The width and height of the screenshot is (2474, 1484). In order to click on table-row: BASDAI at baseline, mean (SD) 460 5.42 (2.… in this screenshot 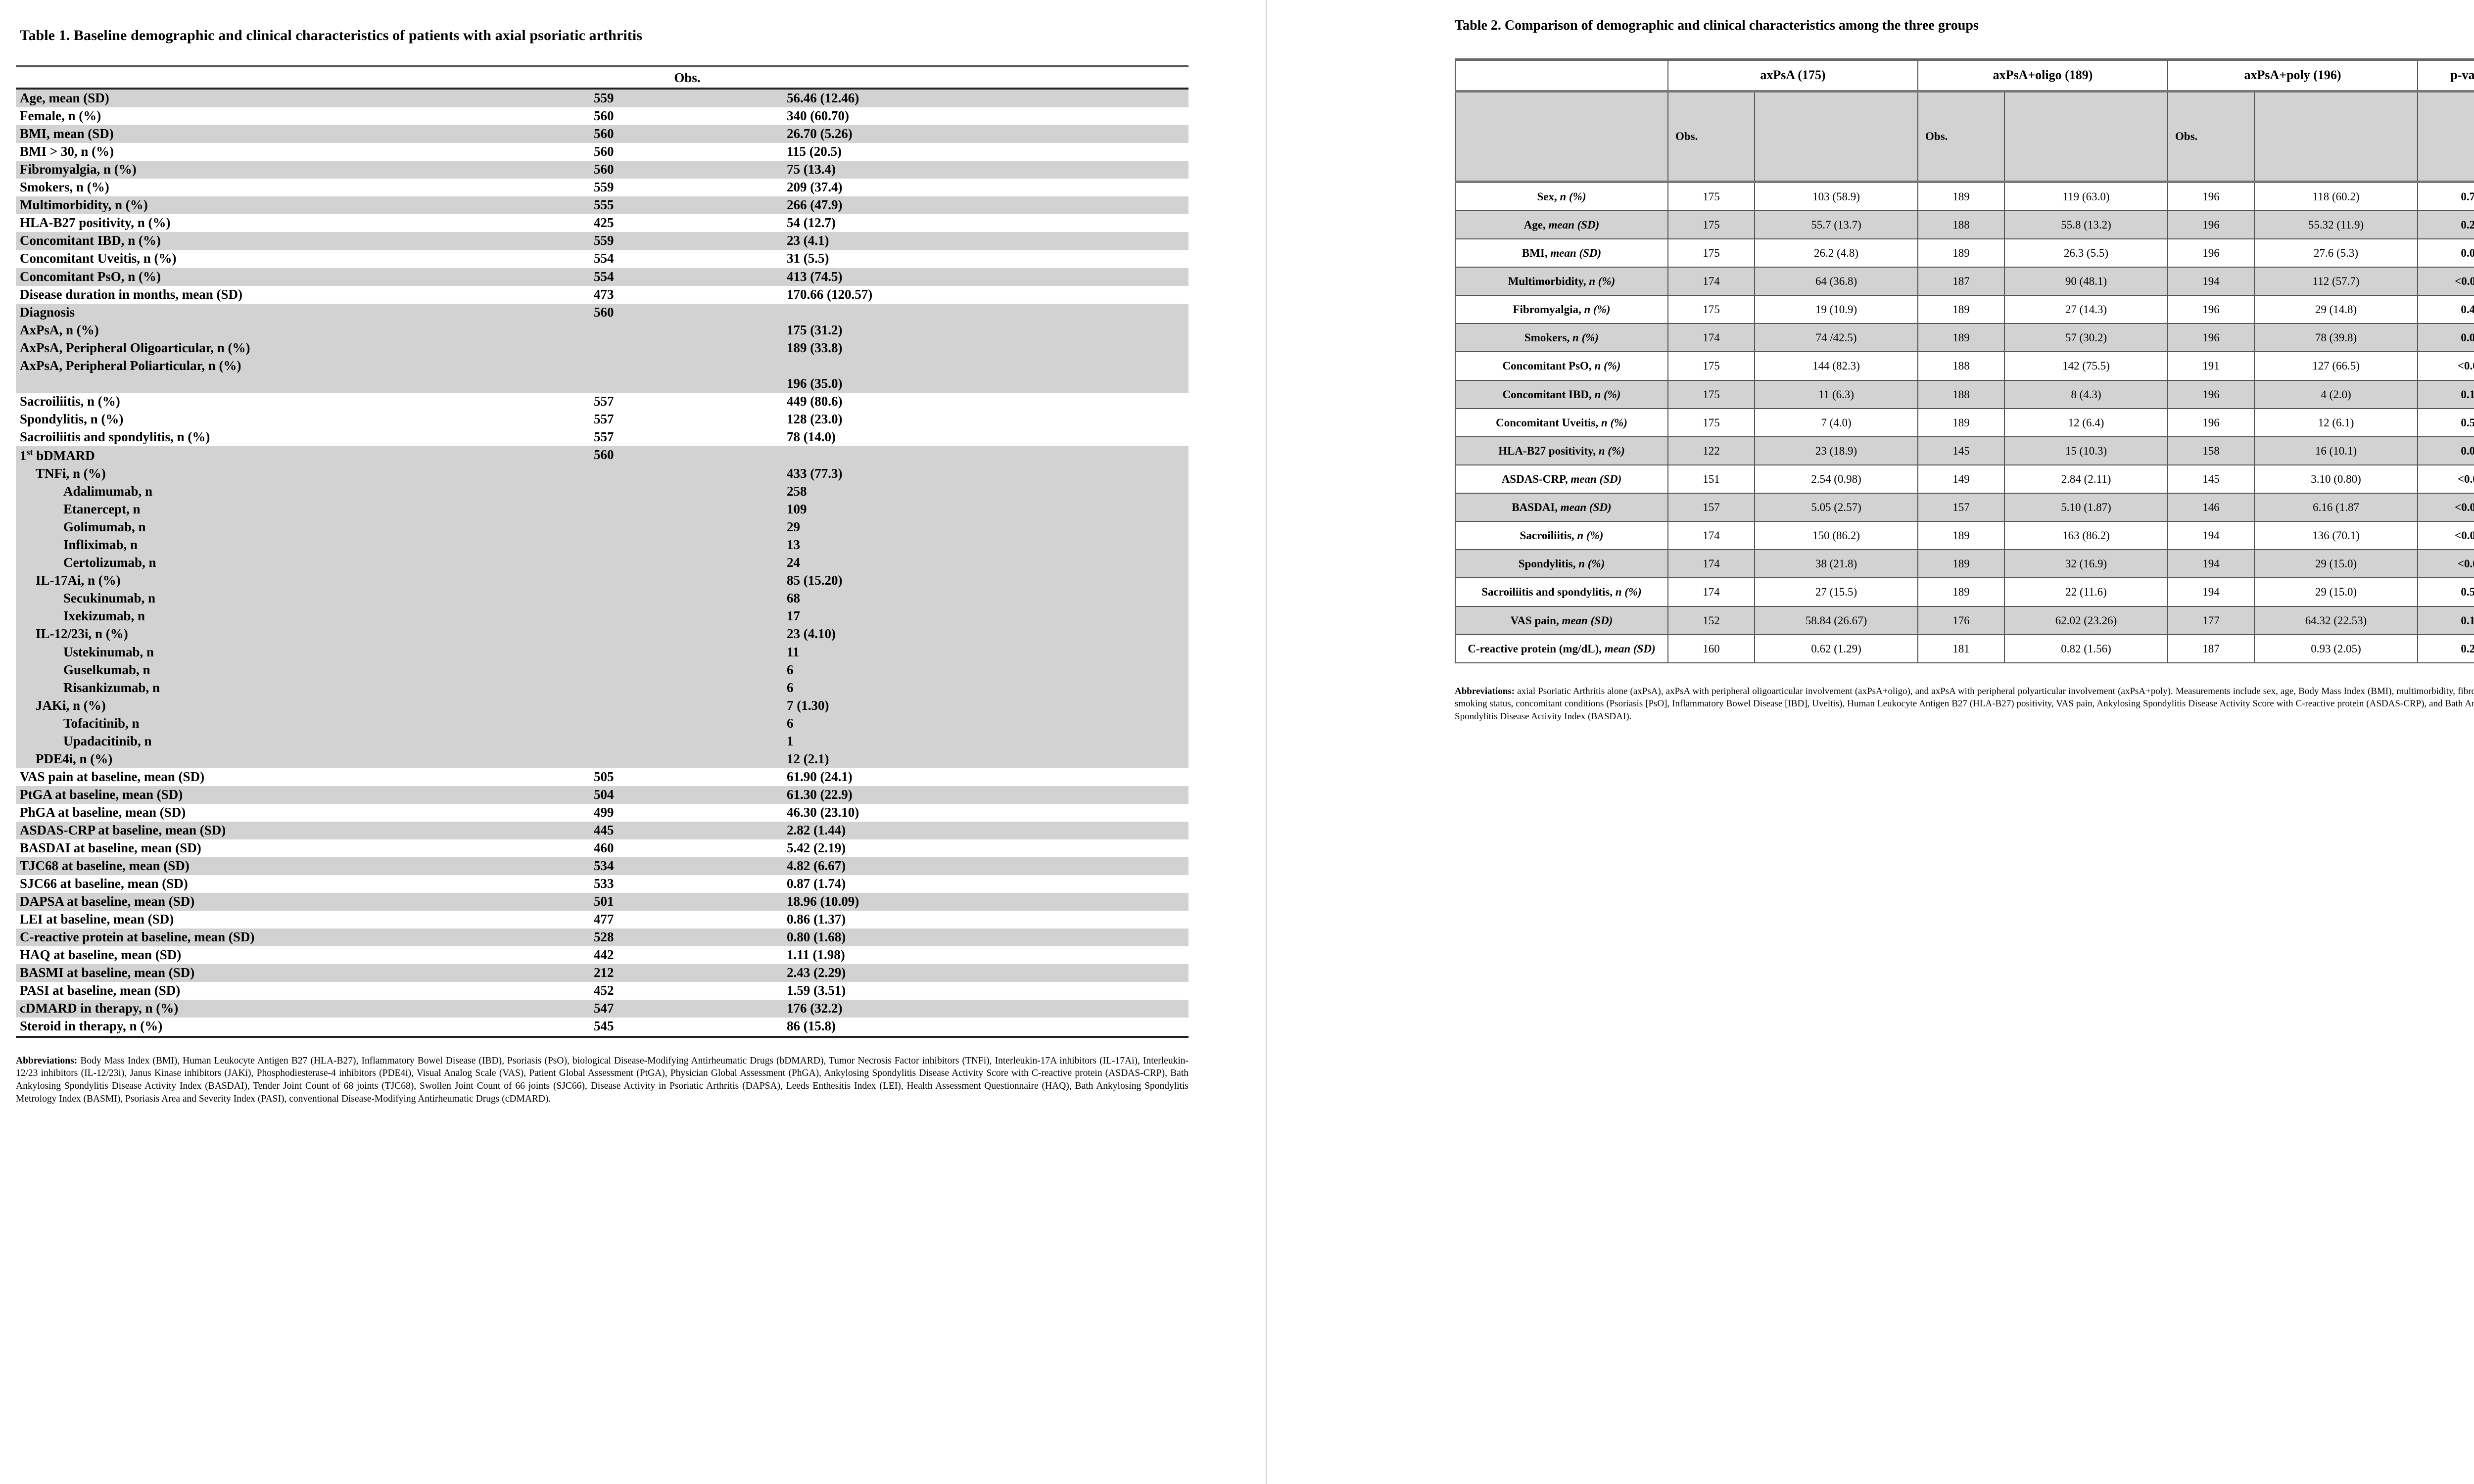, I will do `click(603, 848)`.